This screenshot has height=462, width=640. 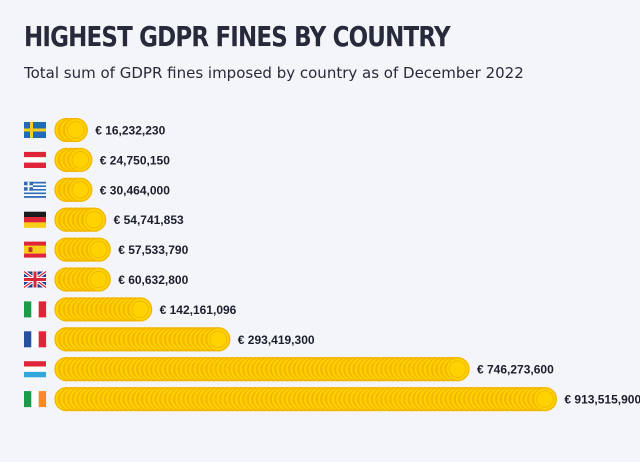 What do you see at coordinates (237, 36) in the screenshot?
I see `chart-title: HIGHEST GDPR FINES BY COUNTRY` at bounding box center [237, 36].